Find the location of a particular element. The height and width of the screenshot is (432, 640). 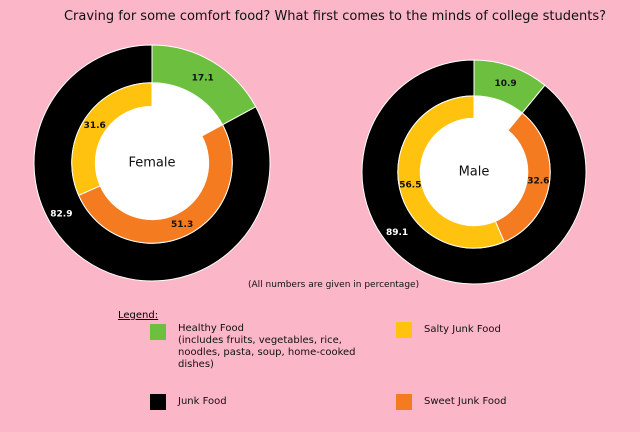

legend-title: Legend: is located at coordinates (138, 315).